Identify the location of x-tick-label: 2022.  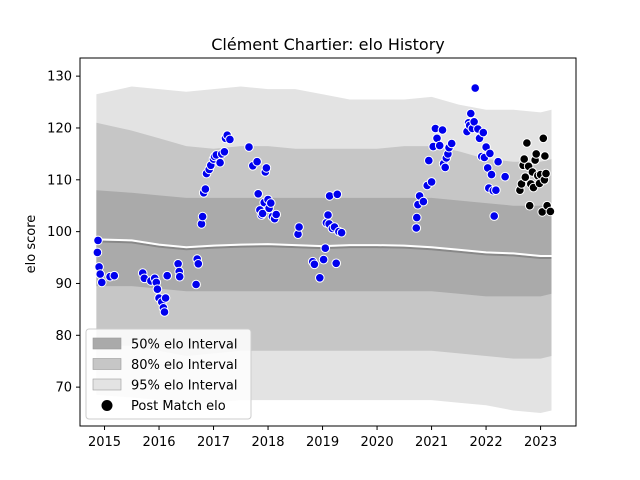
(486, 442).